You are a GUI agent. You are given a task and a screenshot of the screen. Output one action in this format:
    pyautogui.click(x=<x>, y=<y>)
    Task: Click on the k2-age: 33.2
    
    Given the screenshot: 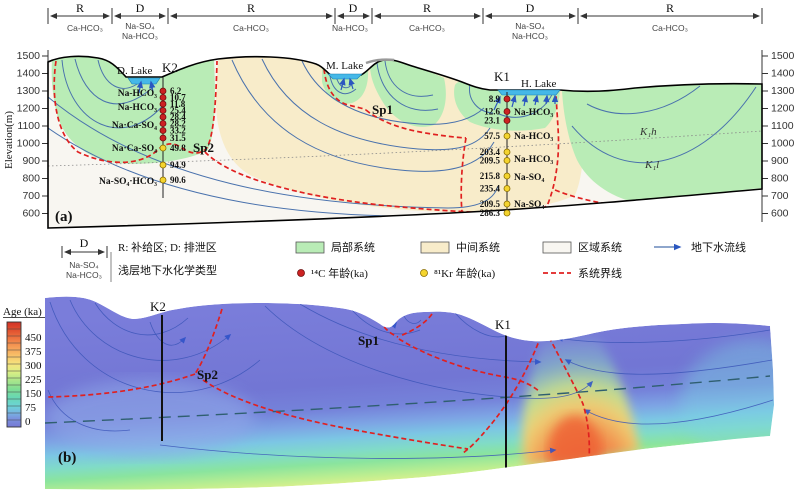 What is the action you would take?
    pyautogui.click(x=178, y=131)
    